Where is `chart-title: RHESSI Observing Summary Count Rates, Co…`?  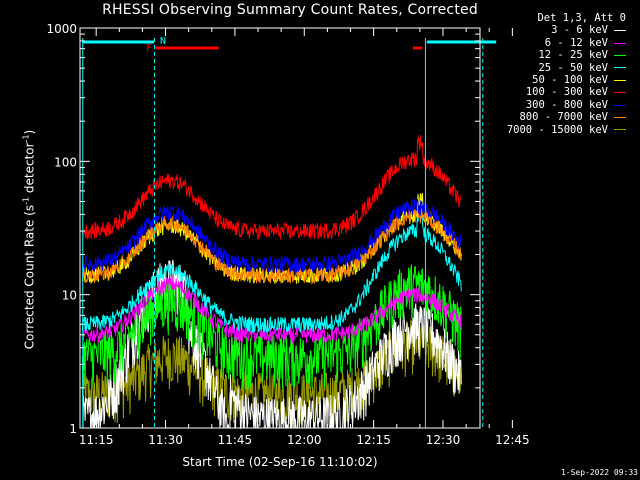
chart-title: RHESSI Observing Summary Count Rates, Co… is located at coordinates (290, 10).